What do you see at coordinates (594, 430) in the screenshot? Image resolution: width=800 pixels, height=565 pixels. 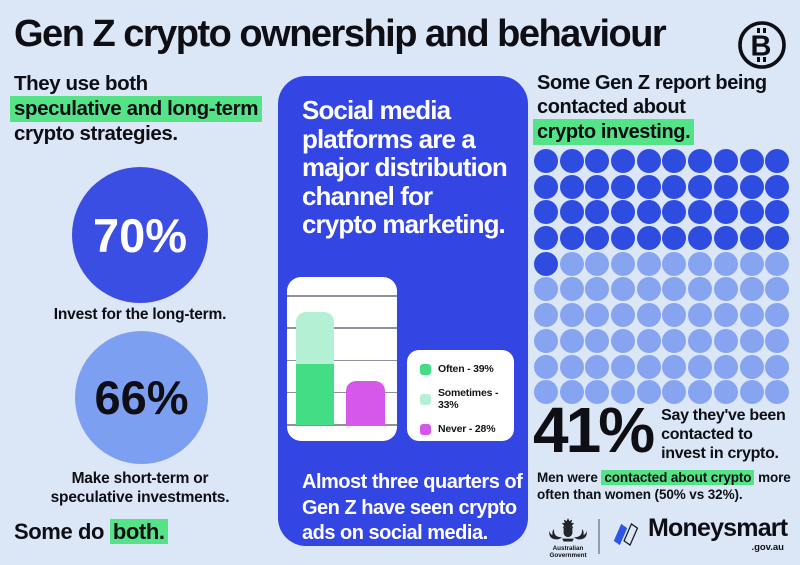 I see `stat-41-value: 41%` at bounding box center [594, 430].